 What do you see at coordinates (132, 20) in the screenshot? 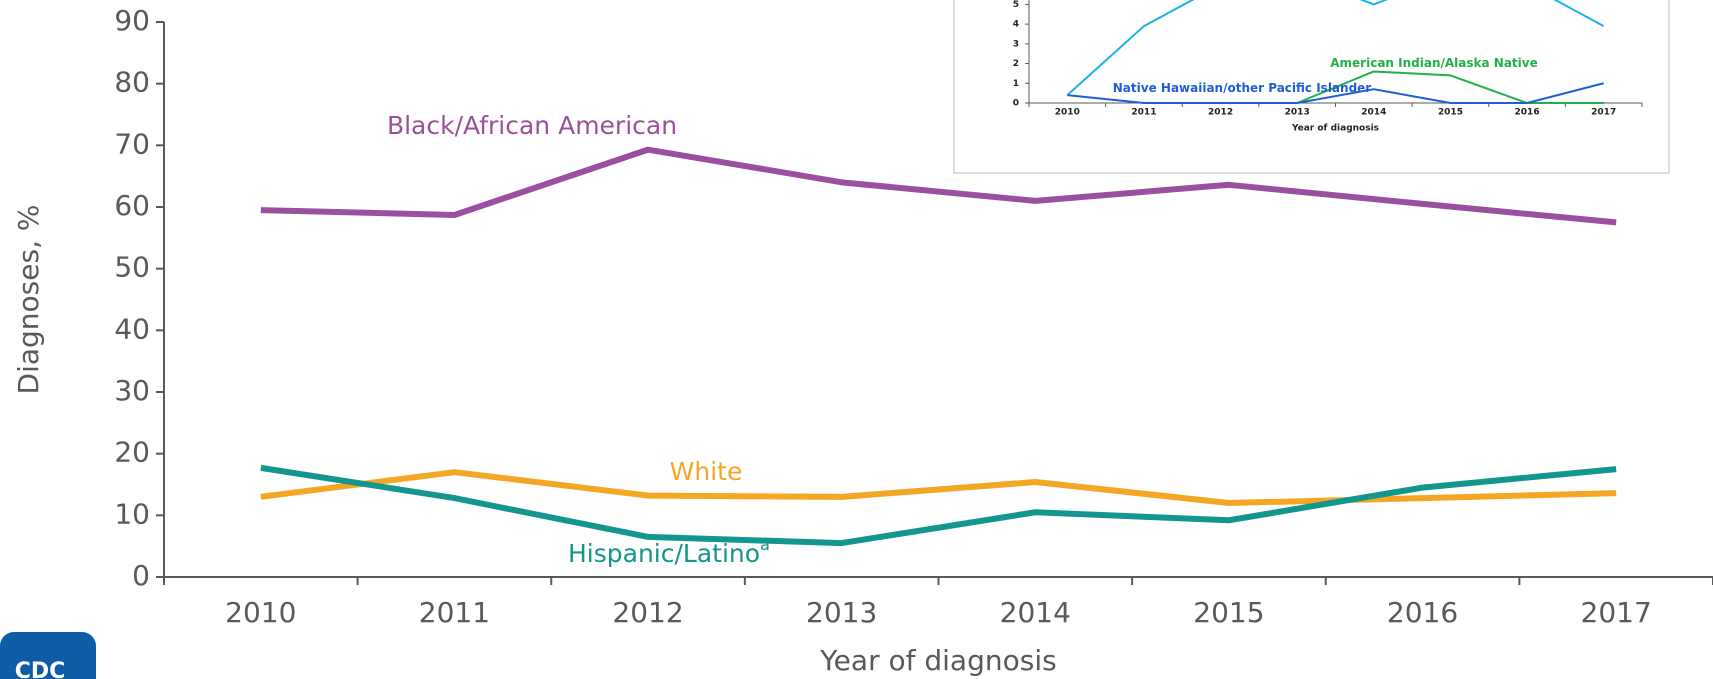
I see `y-tick-label: 90` at bounding box center [132, 20].